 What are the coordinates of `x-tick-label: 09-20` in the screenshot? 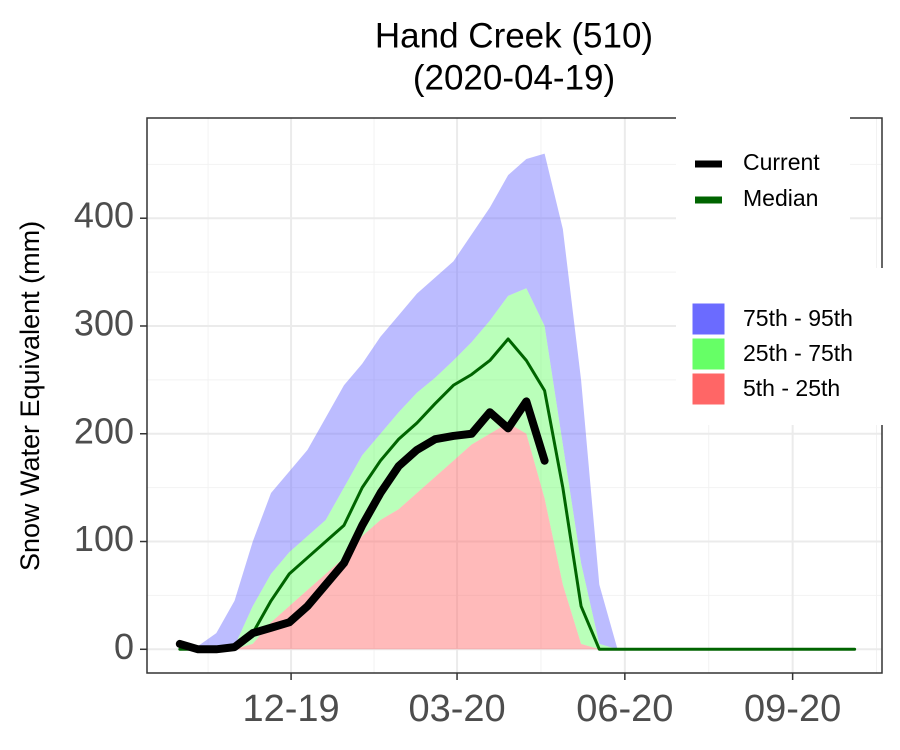 It's located at (792, 709).